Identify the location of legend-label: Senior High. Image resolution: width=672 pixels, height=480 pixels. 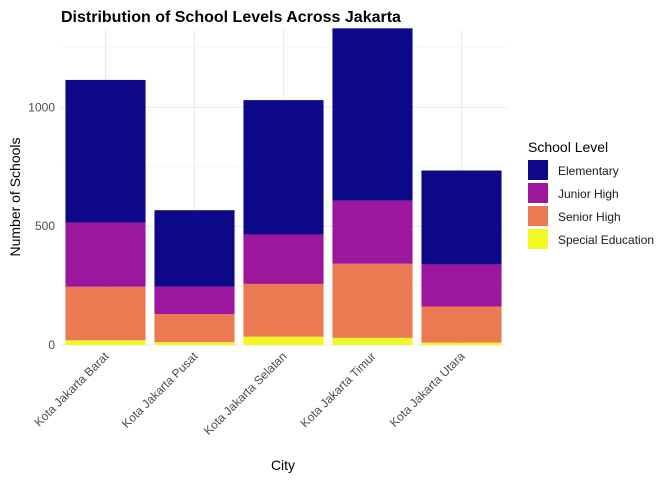
(589, 217).